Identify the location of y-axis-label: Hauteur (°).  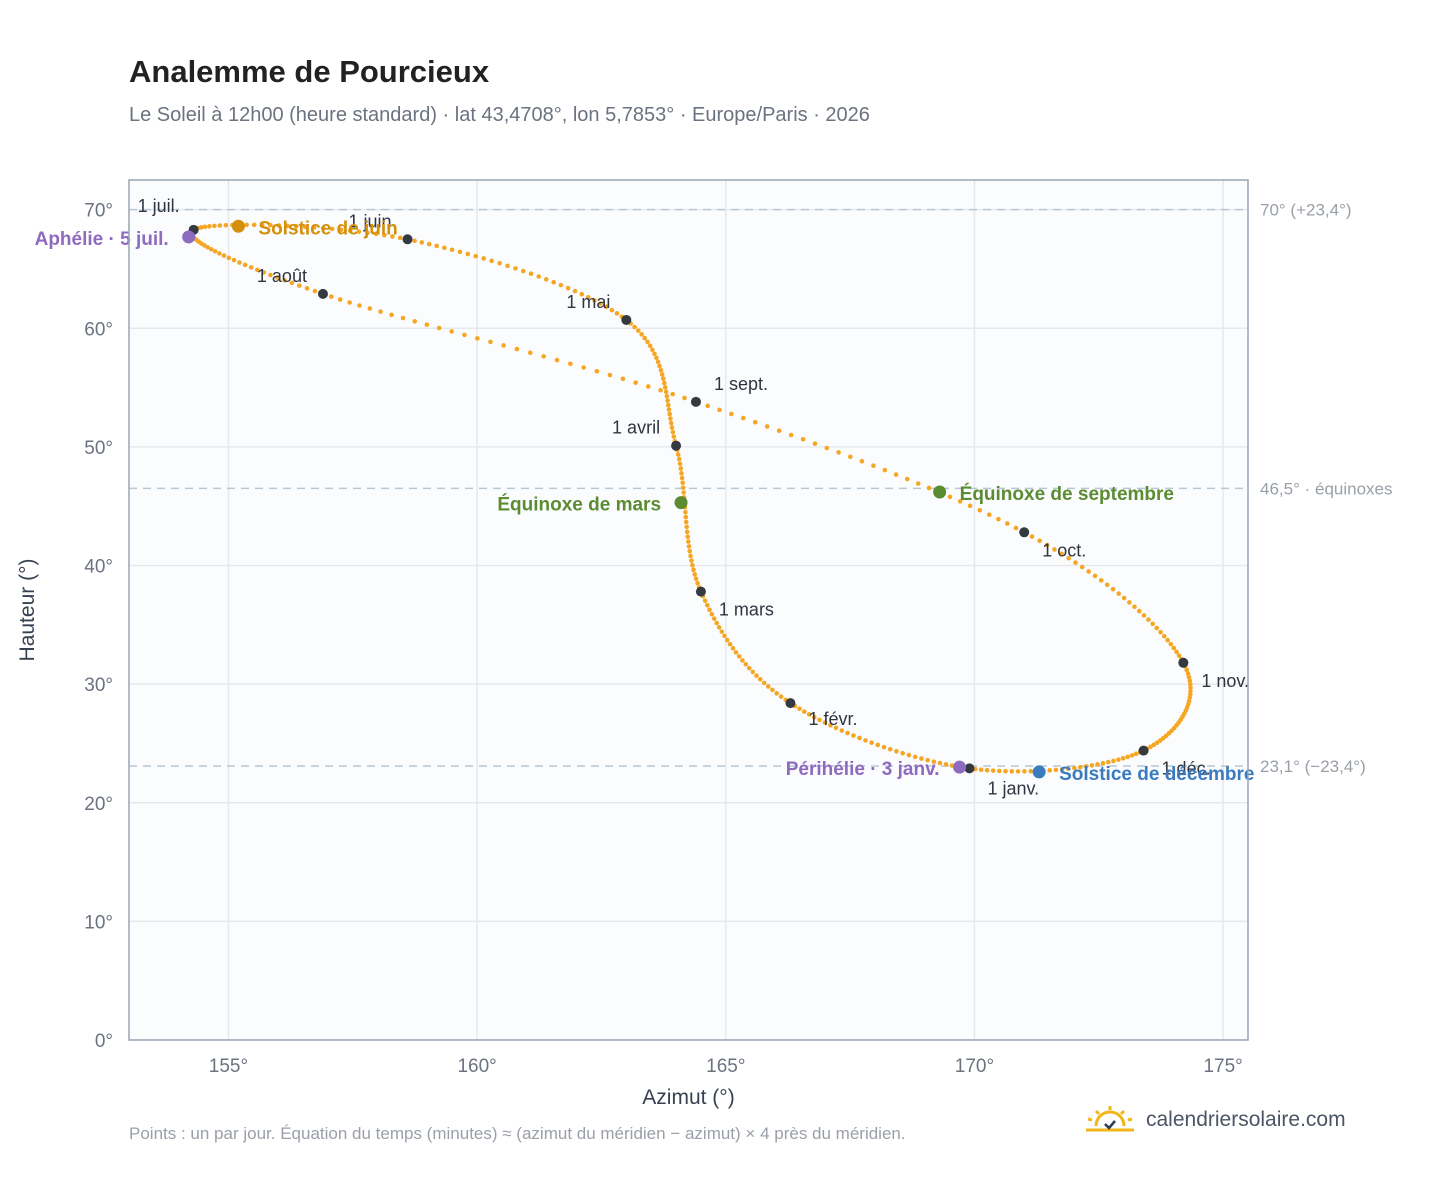
(27, 610).